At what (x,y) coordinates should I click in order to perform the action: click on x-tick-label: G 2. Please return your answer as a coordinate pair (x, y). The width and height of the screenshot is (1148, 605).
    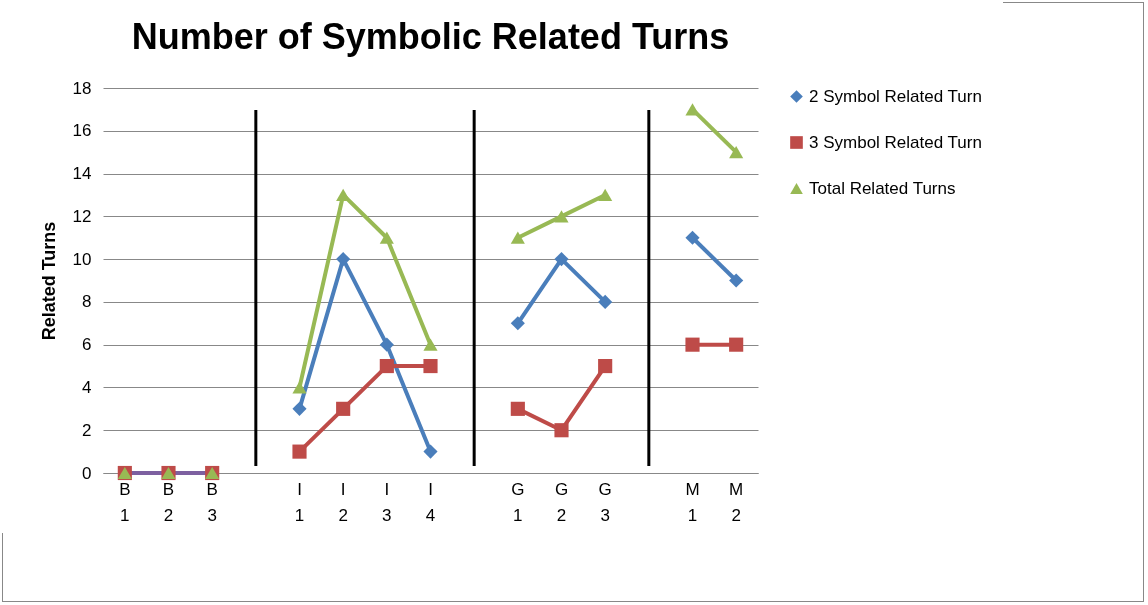
    Looking at the image, I should click on (561, 502).